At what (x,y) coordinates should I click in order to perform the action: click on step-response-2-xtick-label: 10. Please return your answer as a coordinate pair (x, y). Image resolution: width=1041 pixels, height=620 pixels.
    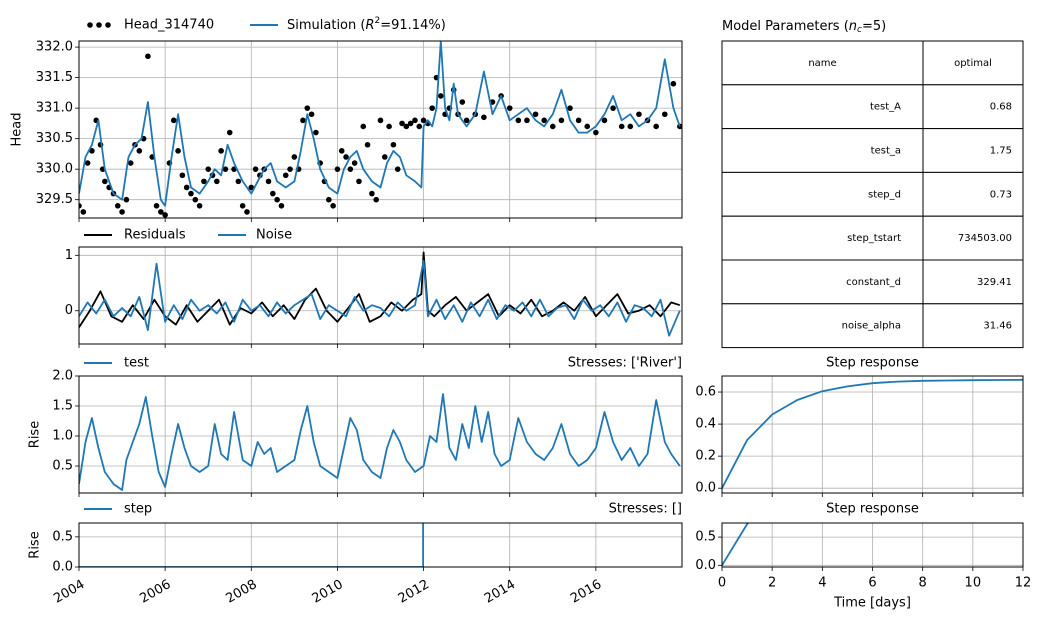
    Looking at the image, I should click on (973, 583).